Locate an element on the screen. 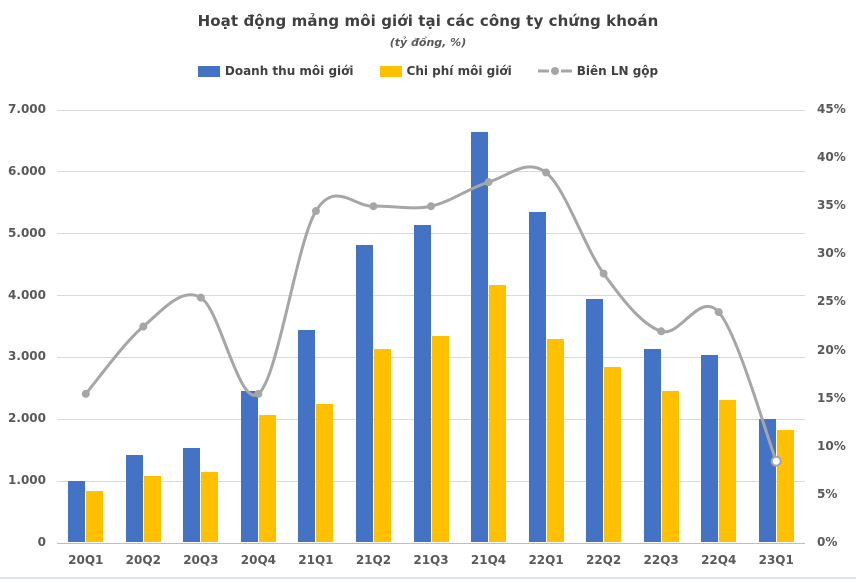  x-axis-label: 22Q1 is located at coordinates (546, 560).